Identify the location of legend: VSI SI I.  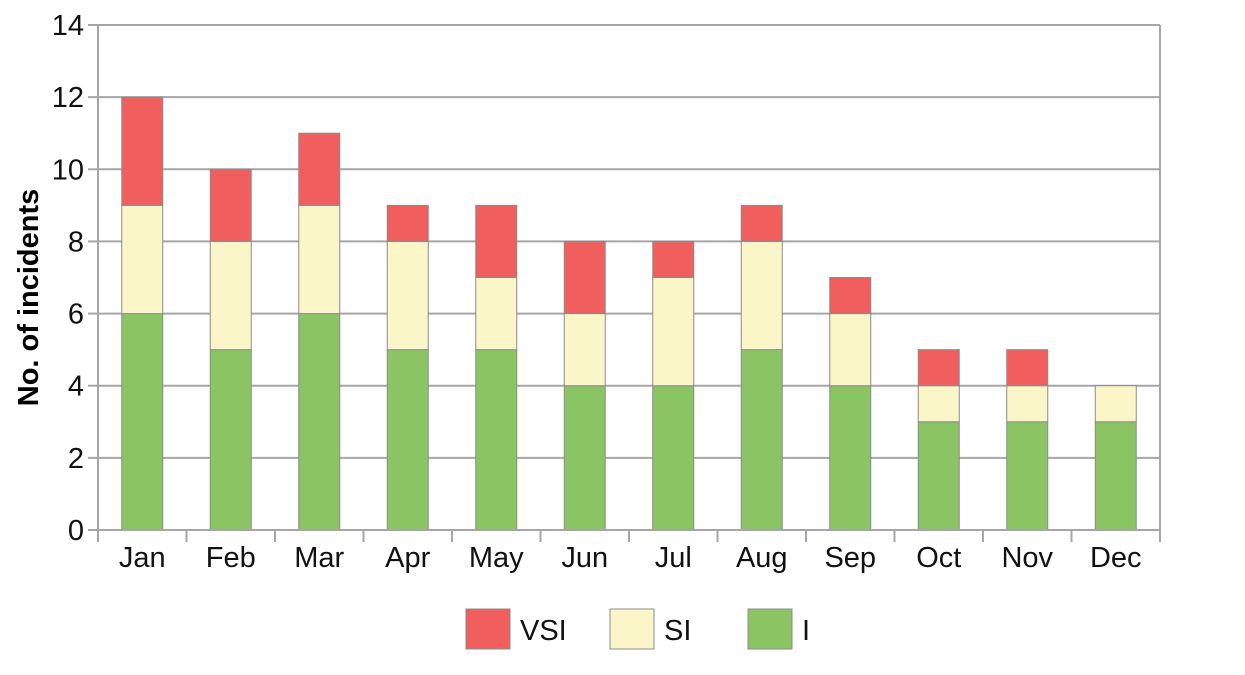
(637, 629).